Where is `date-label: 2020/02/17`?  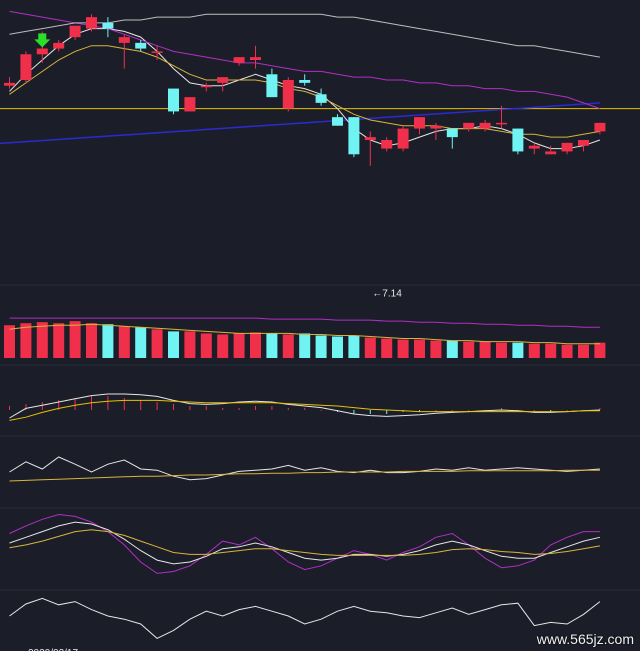
date-label: 2020/02/17 is located at coordinates (53, 649).